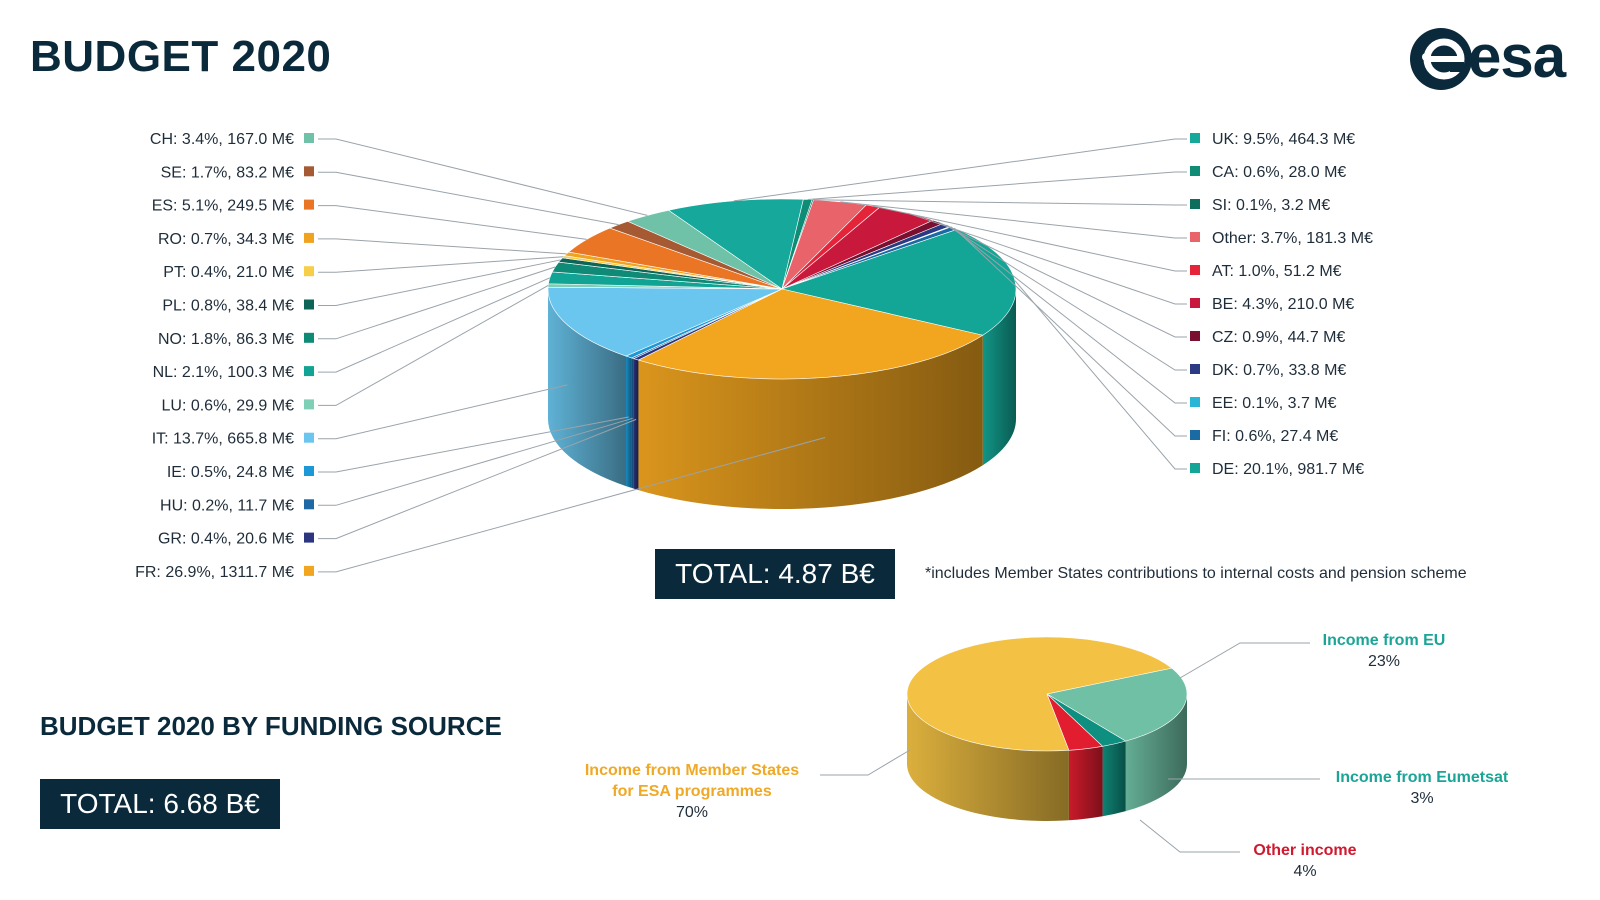 This screenshot has width=1600, height=900. I want to click on budget-side-it, so click(587, 388).